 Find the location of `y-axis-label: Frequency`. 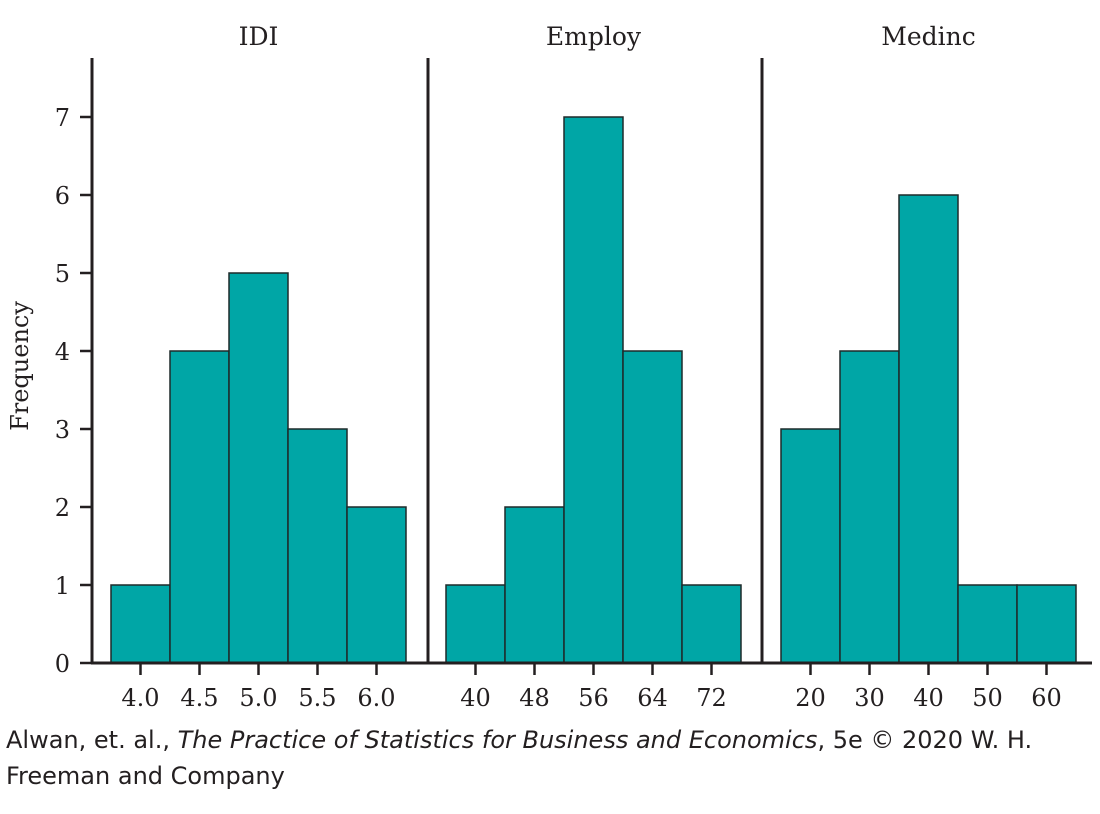

y-axis-label: Frequency is located at coordinates (20, 366).